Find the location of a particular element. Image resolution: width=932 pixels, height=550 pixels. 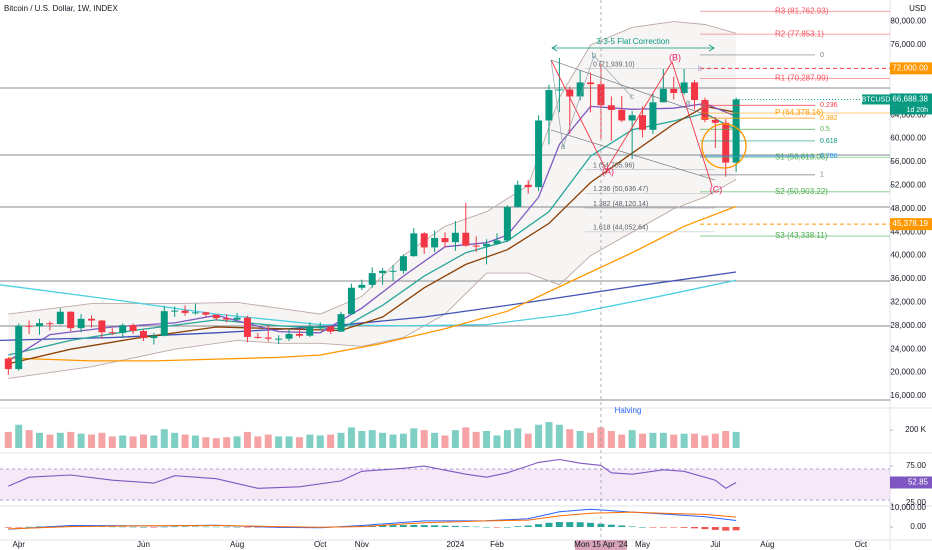

x-tick-label: Aug is located at coordinates (767, 544).